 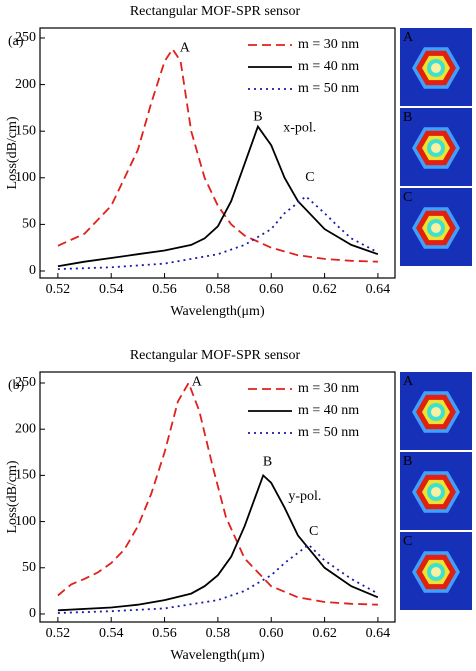 I want to click on annotation: x-pol., so click(x=299, y=128).